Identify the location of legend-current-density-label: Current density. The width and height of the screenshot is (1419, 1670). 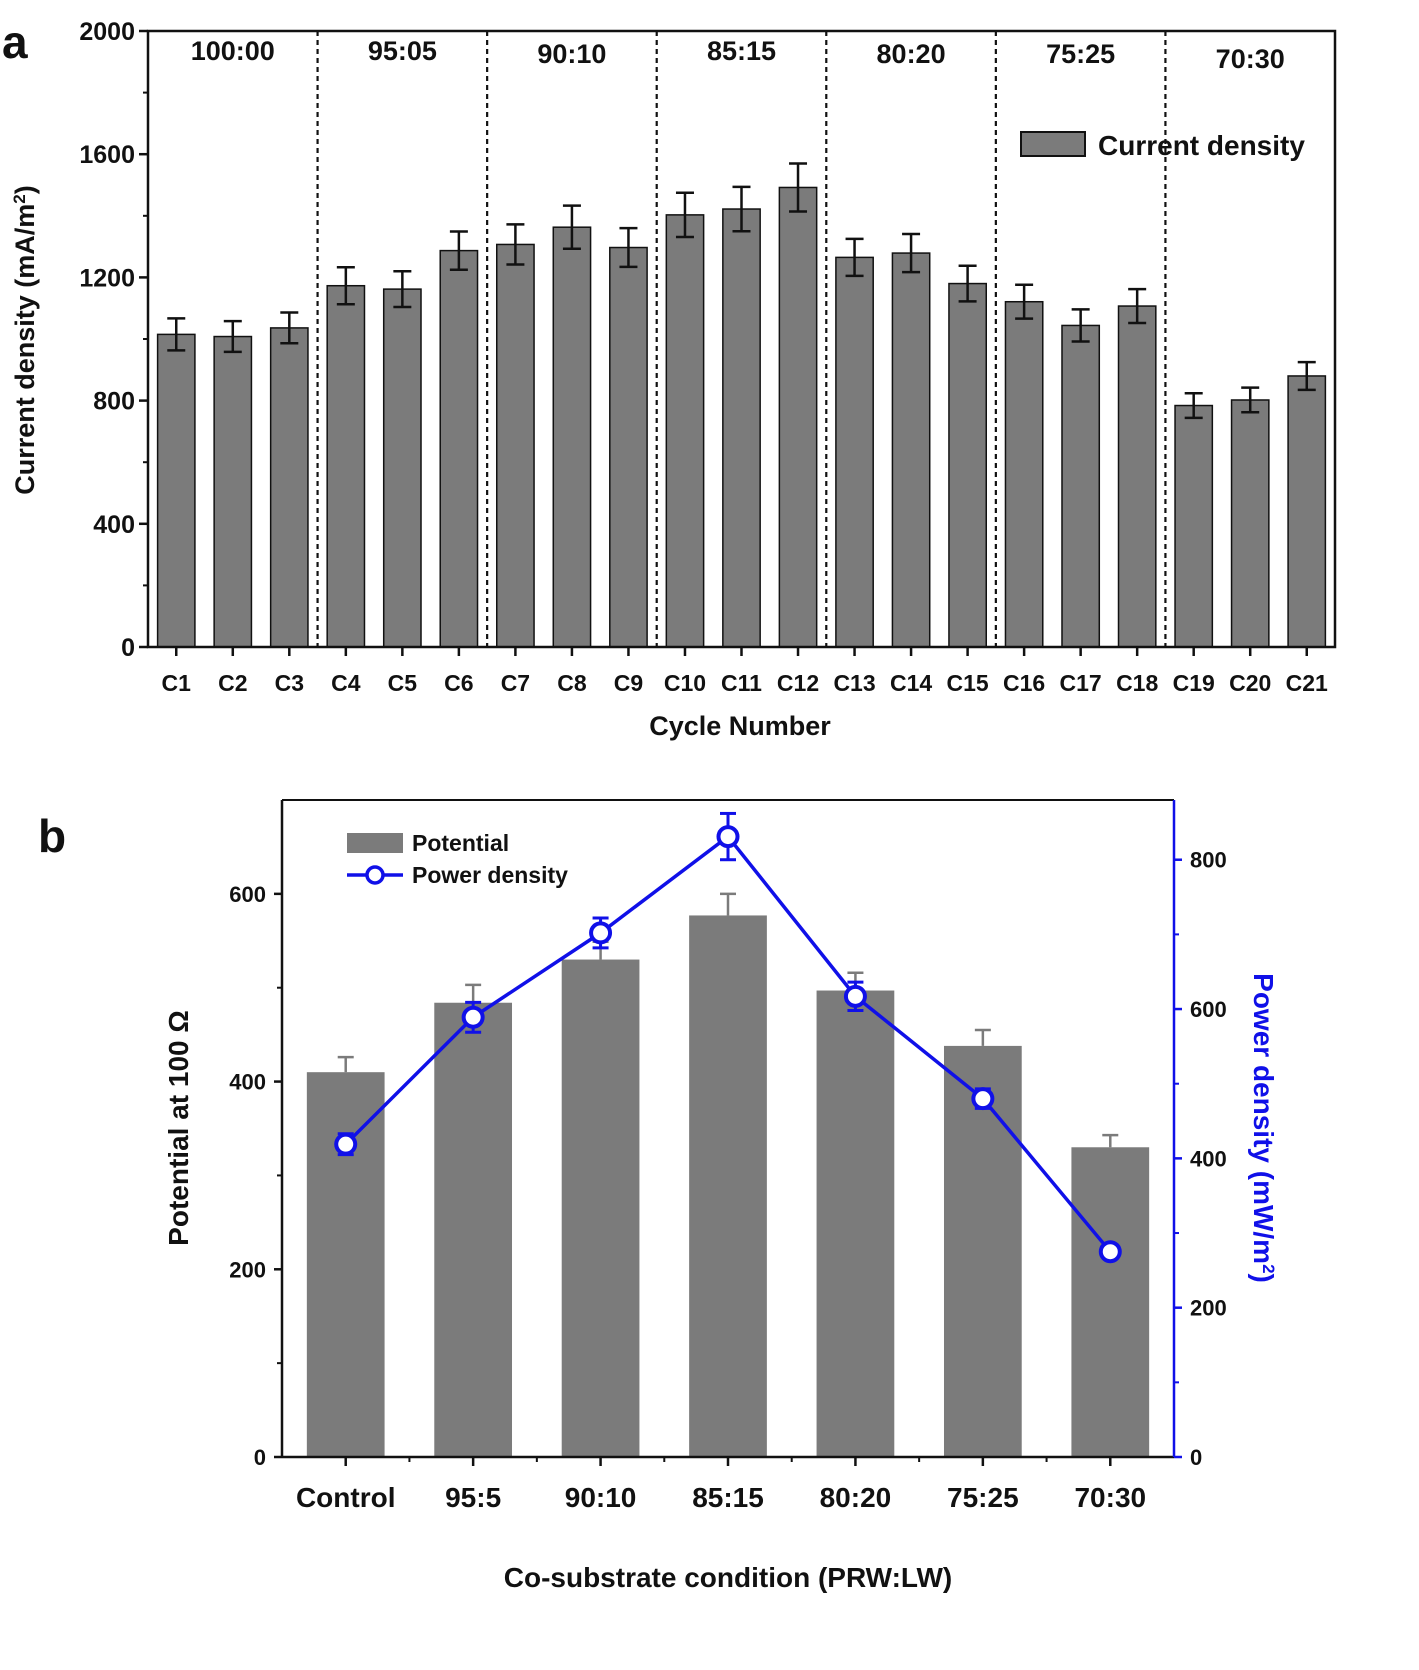
(1201, 145).